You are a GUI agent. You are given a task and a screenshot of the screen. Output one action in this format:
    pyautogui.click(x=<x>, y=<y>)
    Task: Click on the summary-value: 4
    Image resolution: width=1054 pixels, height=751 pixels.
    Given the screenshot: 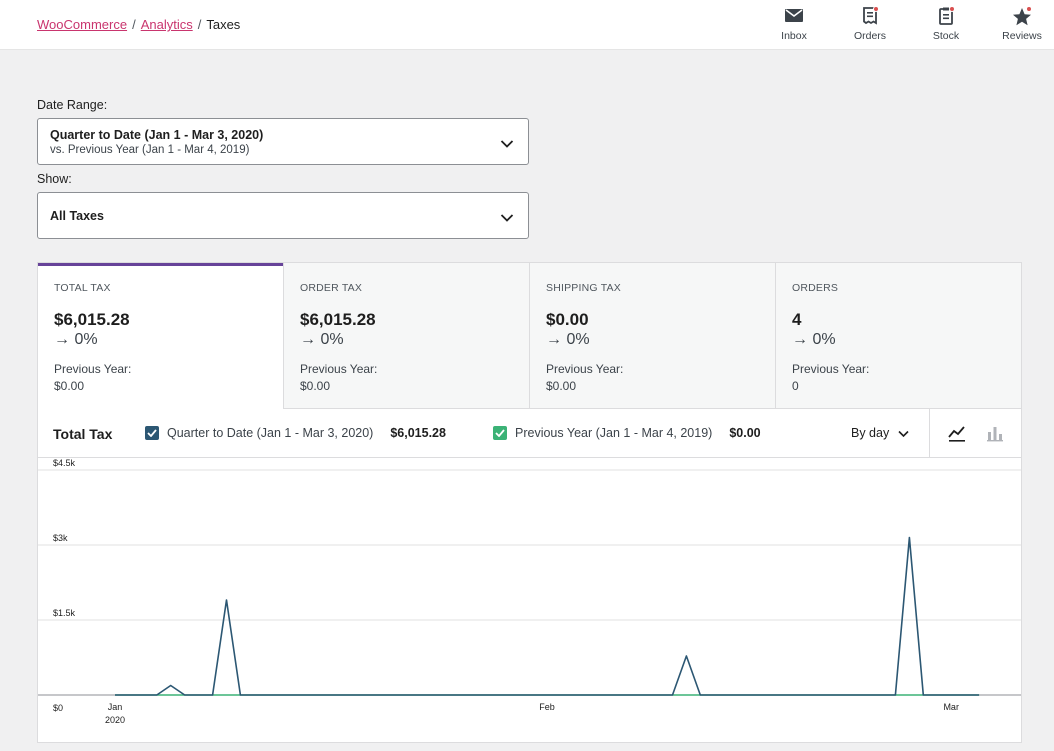 What is the action you would take?
    pyautogui.click(x=797, y=319)
    